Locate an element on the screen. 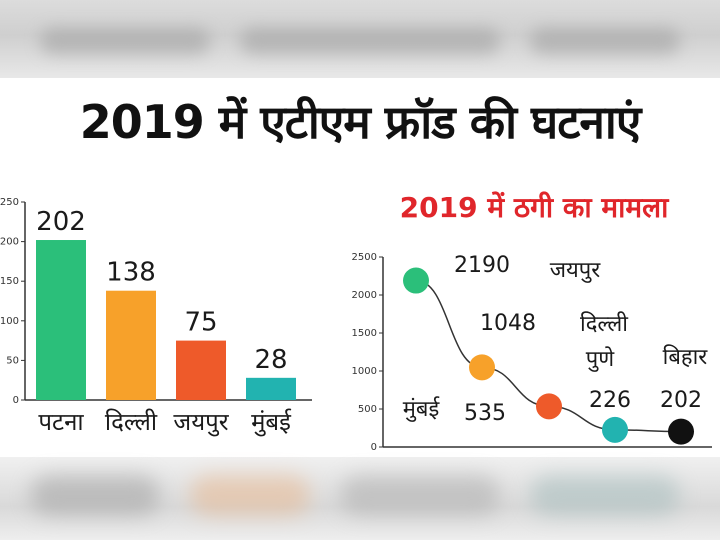 This screenshot has height=540, width=720. point-value-label: 2190 is located at coordinates (482, 265).